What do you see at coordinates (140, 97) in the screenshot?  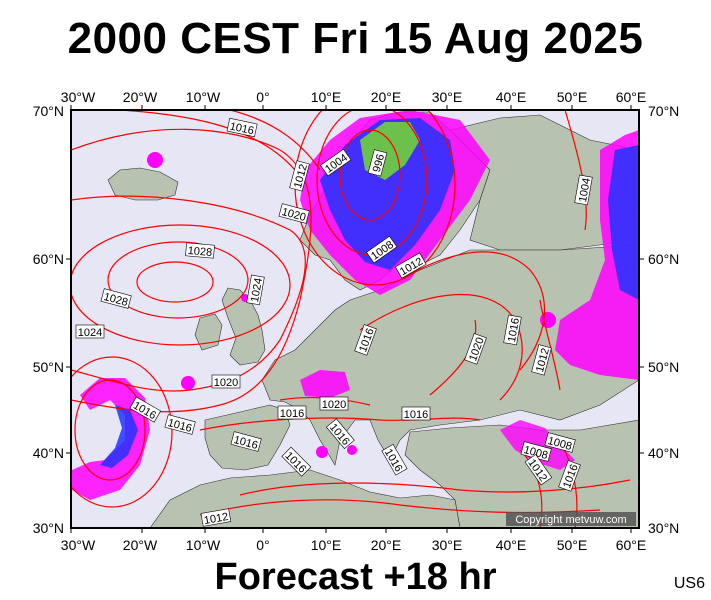 I see `top-lon-label: 20°W` at bounding box center [140, 97].